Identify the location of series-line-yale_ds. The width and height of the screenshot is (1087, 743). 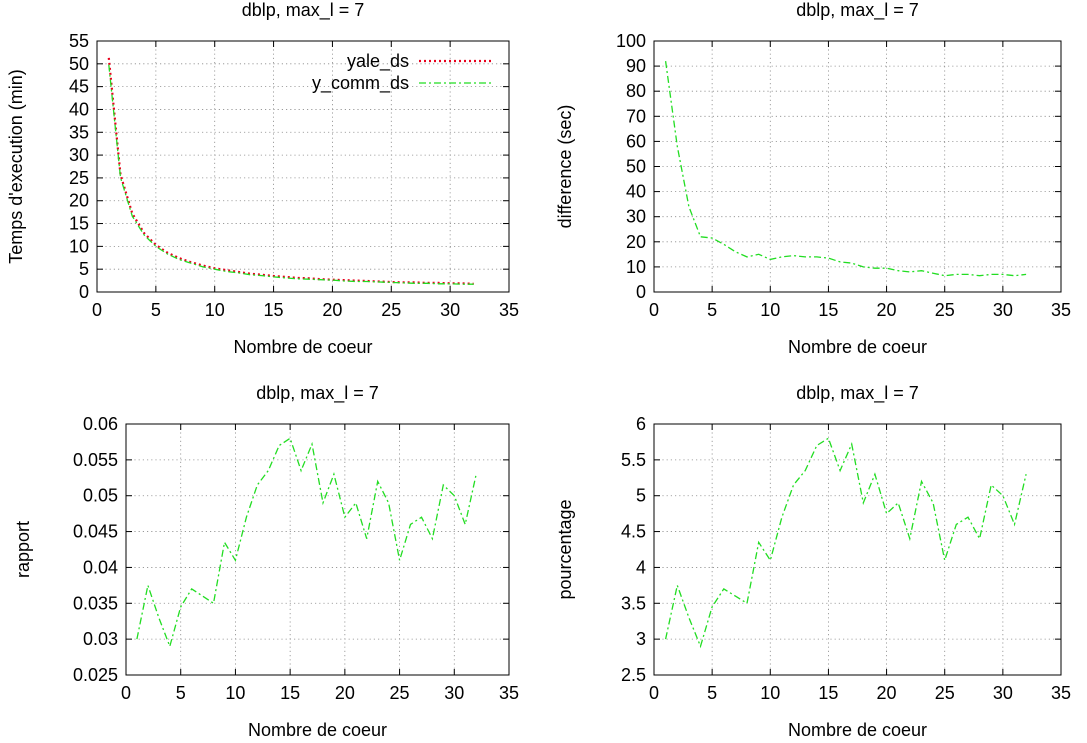
(290, 171).